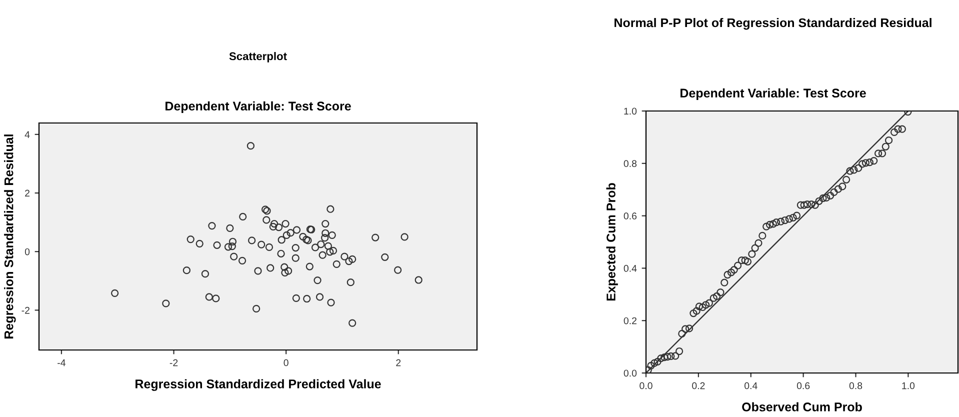 The image size is (959, 417). I want to click on x-axis-title: Regression Standardized Predicted Value, so click(258, 385).